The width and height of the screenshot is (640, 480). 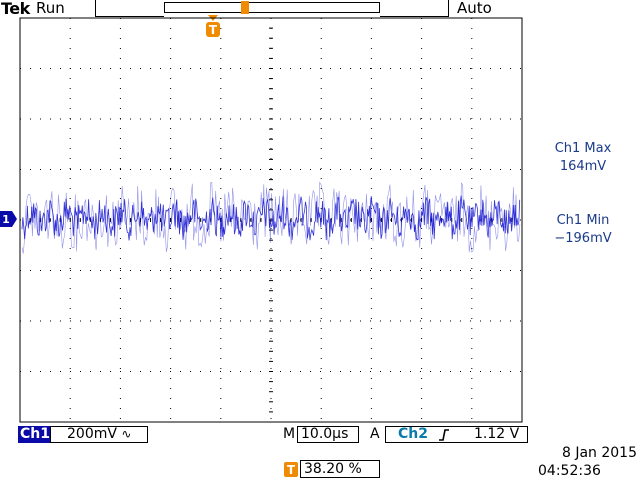 I want to click on ch1-ground-marker-icon: 1, so click(x=9, y=219).